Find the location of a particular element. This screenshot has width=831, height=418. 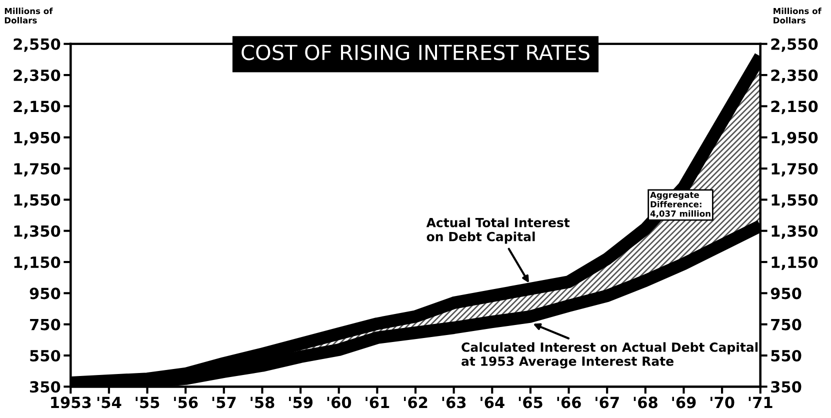

y2-tick-label: 550 is located at coordinates (786, 356).